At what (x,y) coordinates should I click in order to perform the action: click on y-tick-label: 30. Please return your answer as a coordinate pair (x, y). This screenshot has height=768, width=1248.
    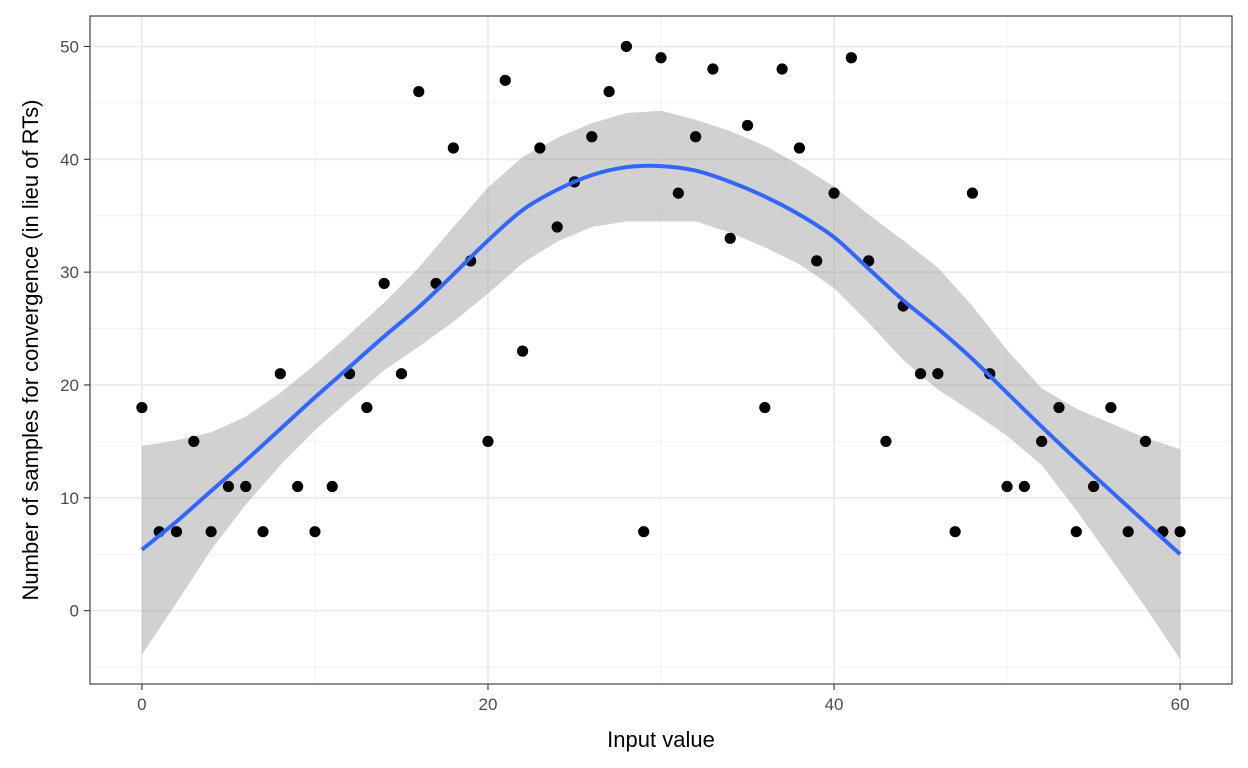
    Looking at the image, I should click on (69, 272).